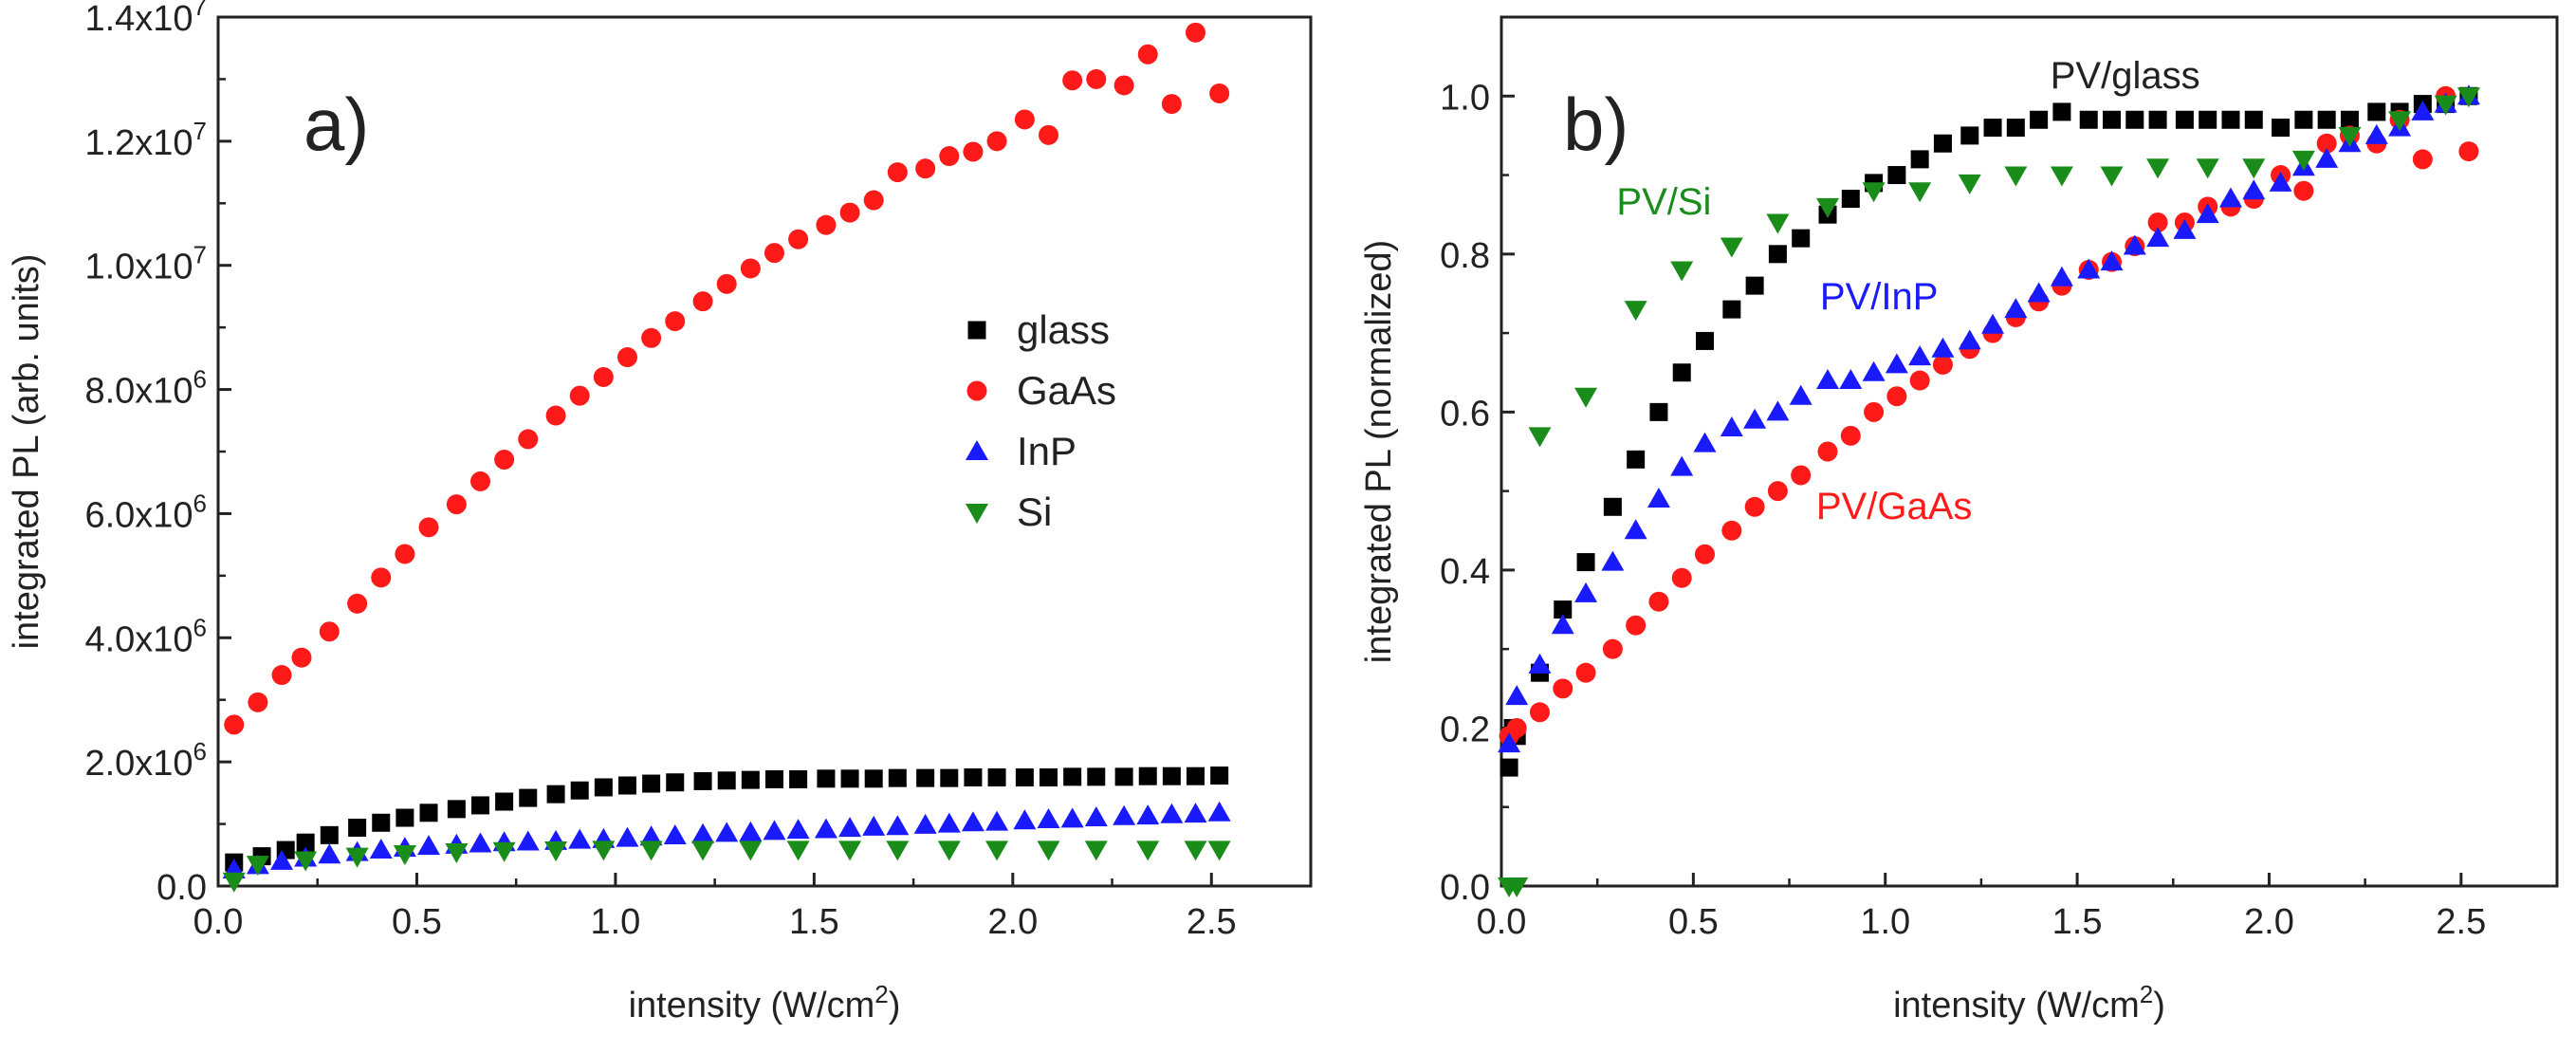  Describe the element at coordinates (417, 922) in the screenshot. I see `x-tick-label: 0.5` at that location.